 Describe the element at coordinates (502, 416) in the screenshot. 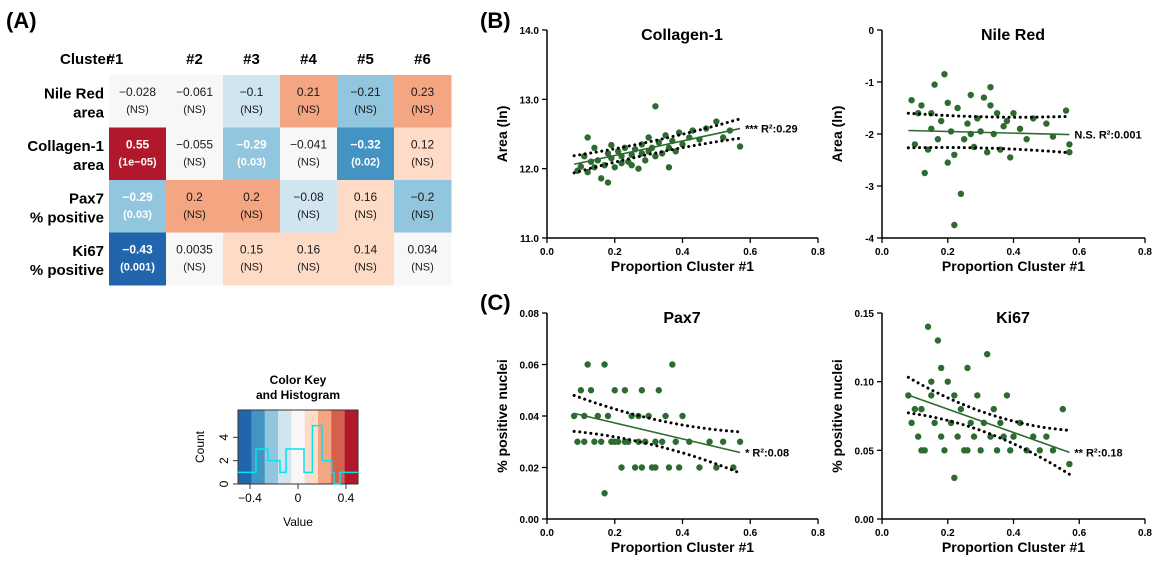

I see `y-axis-label: % positive nuclei` at that location.